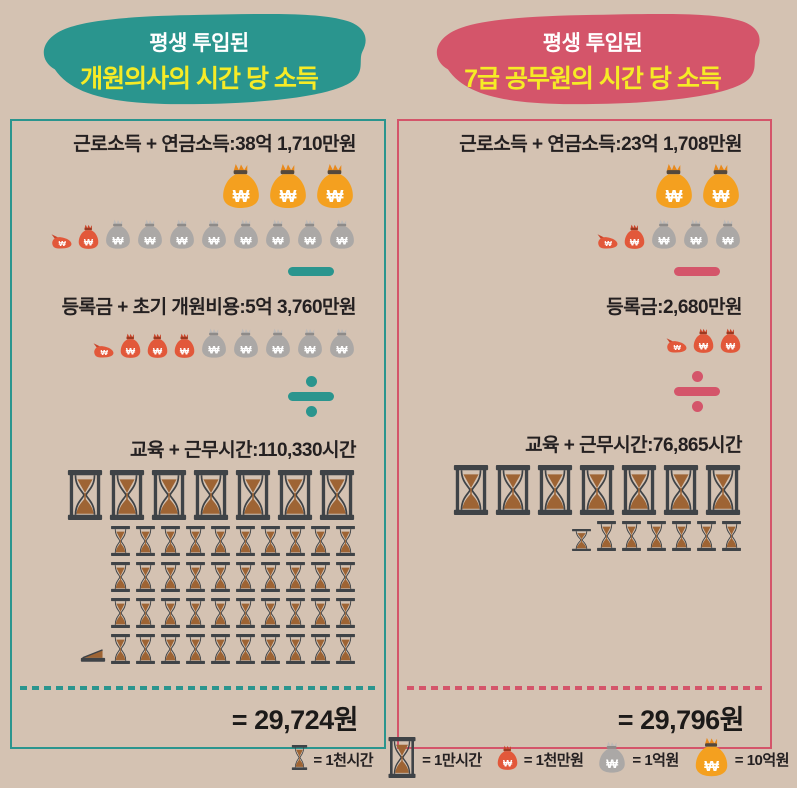 The width and height of the screenshot is (797, 788). I want to click on hours-small-hourglass-rows, so click(198, 594).